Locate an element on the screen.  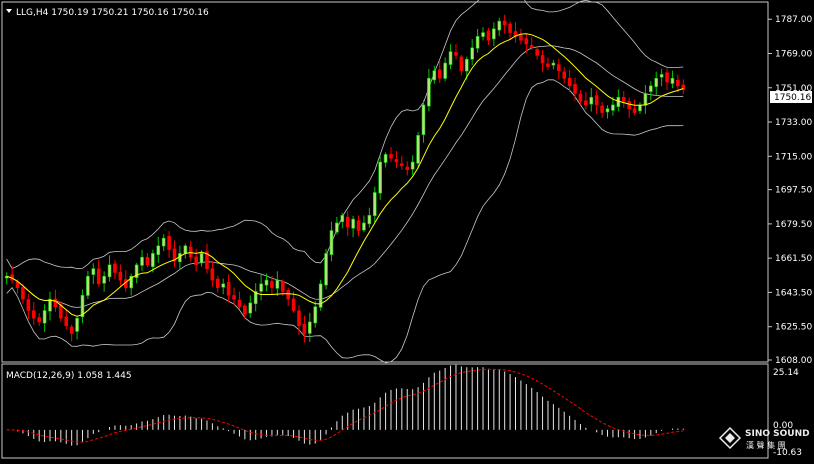
macd-label: MACD(12,26,9) 1.058 1.445 is located at coordinates (69, 376).